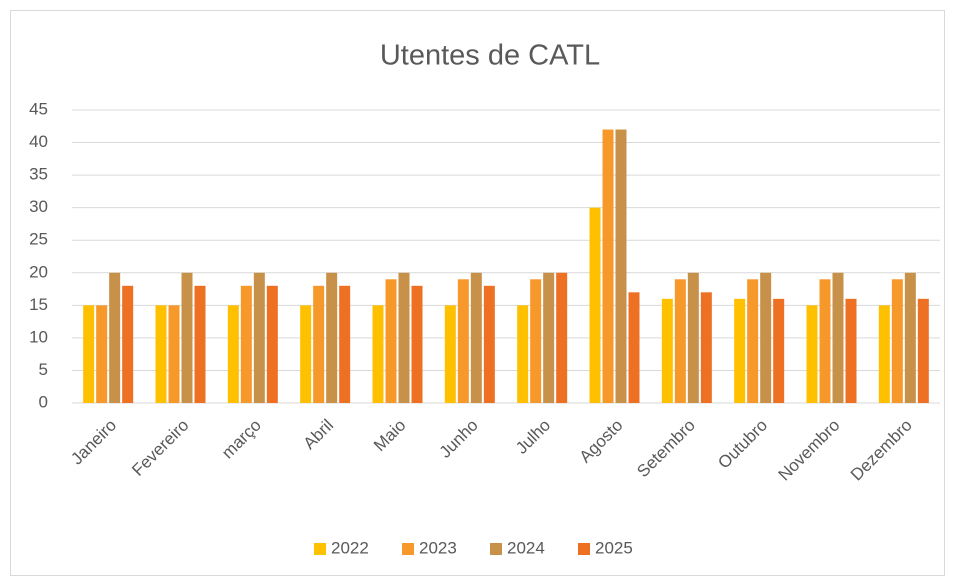 The height and width of the screenshot is (581, 954). Describe the element at coordinates (43, 401) in the screenshot. I see `y-tick-label: 0` at that location.